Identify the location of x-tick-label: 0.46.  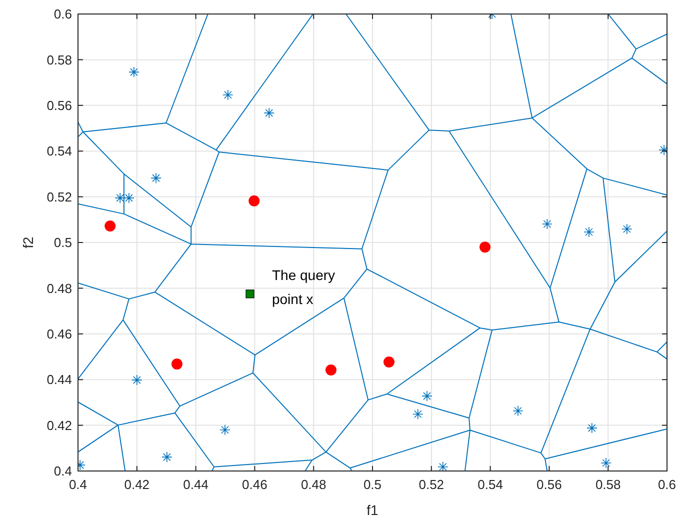
(255, 484).